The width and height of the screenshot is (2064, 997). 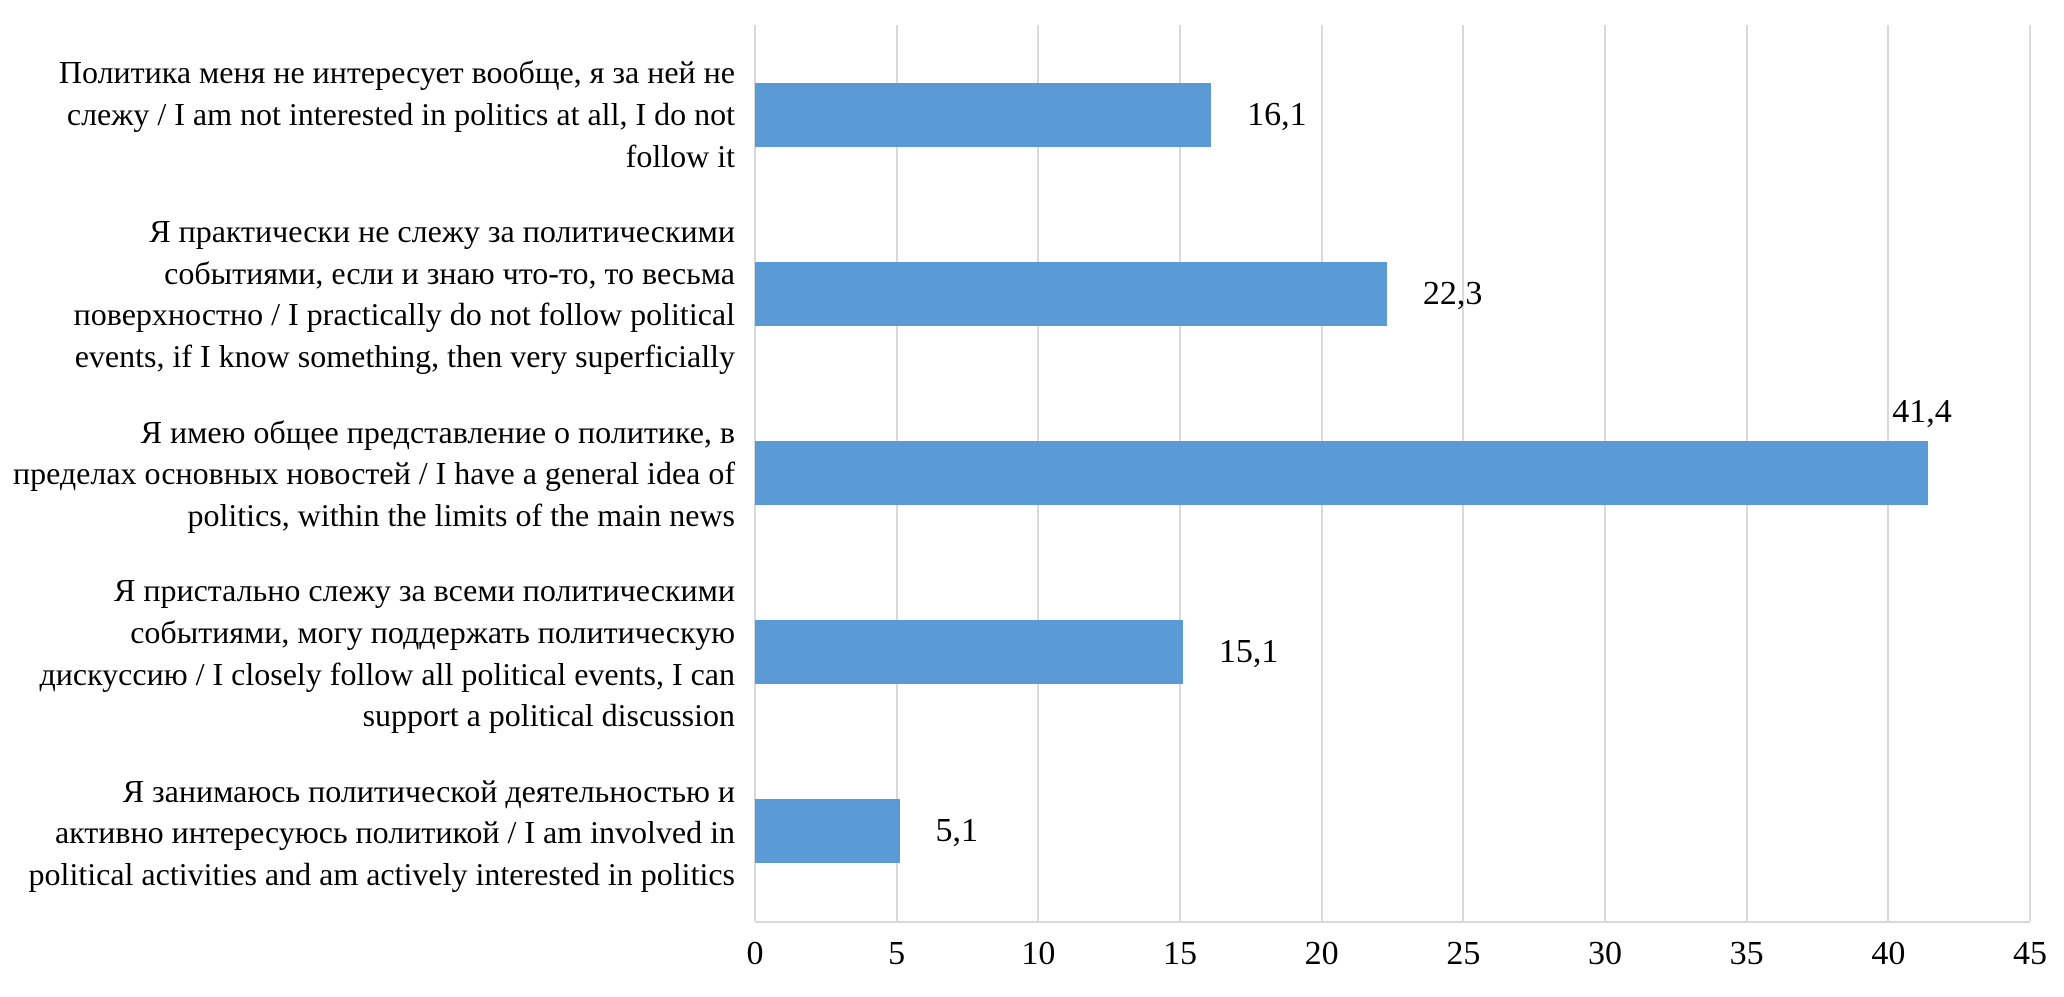 What do you see at coordinates (1463, 953) in the screenshot?
I see `x-tick-label: 25` at bounding box center [1463, 953].